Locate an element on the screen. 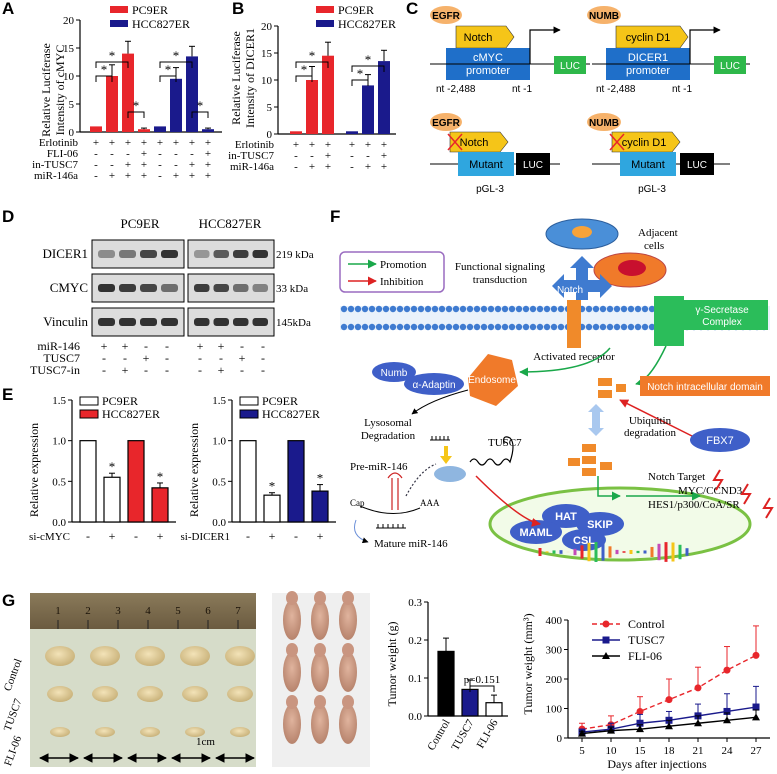 Image resolution: width=777 pixels, height=774 pixels. endosome-label: Endosome is located at coordinates (492, 380).